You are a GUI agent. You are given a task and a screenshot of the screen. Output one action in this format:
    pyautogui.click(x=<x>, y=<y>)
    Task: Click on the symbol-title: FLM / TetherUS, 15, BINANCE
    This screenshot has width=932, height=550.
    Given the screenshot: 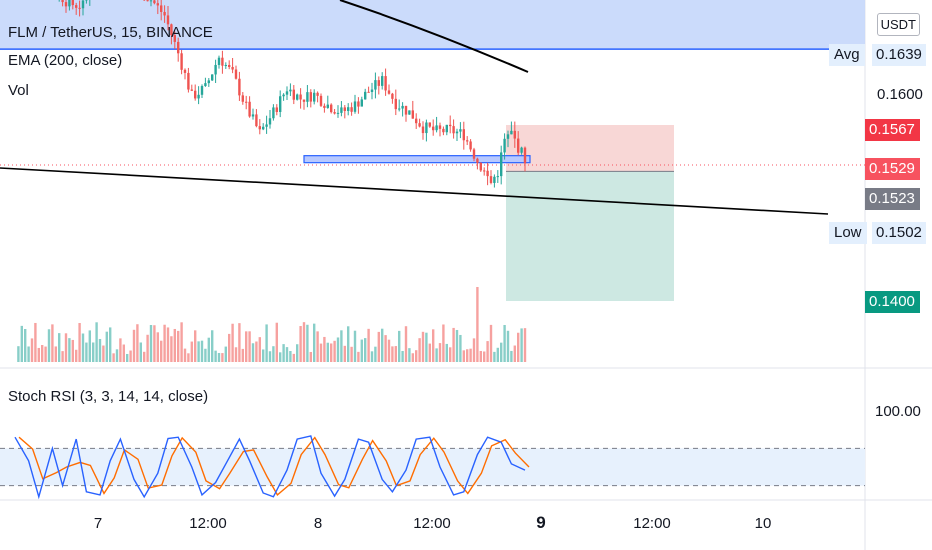 What is the action you would take?
    pyautogui.click(x=110, y=32)
    